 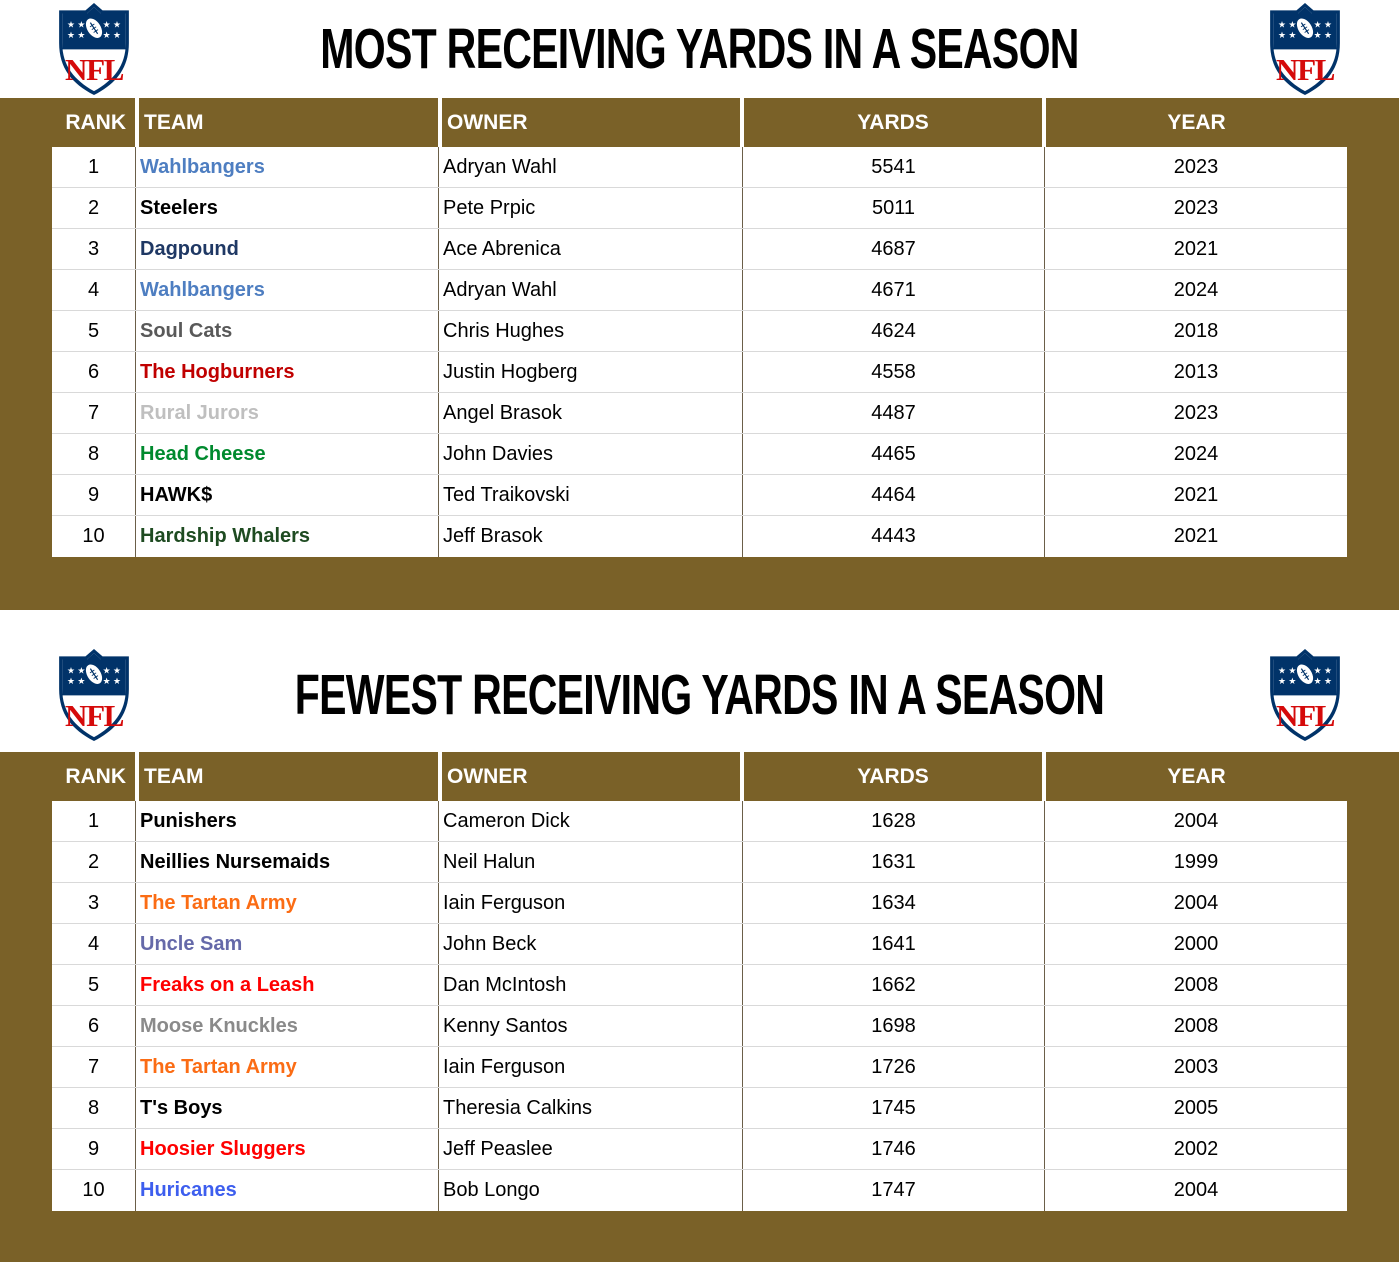 I want to click on year-value: 2008, so click(x=1195, y=1026).